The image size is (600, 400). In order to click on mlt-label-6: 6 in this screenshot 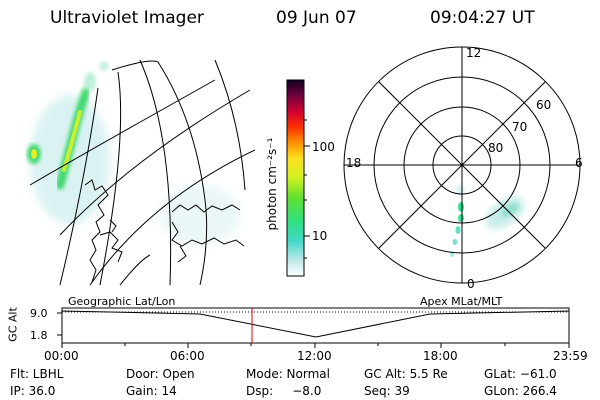, I will do `click(579, 163)`.